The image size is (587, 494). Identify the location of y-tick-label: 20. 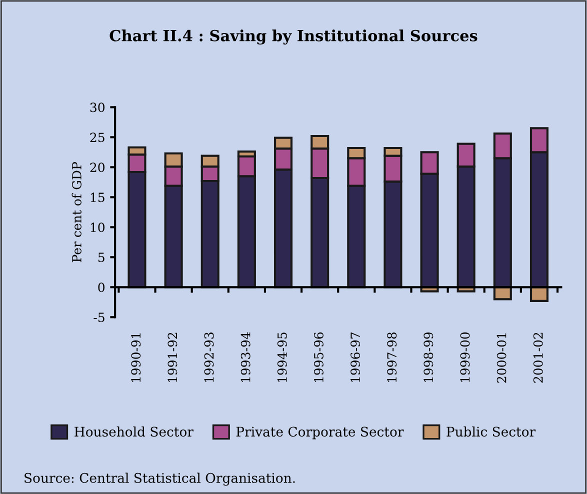
(97, 167).